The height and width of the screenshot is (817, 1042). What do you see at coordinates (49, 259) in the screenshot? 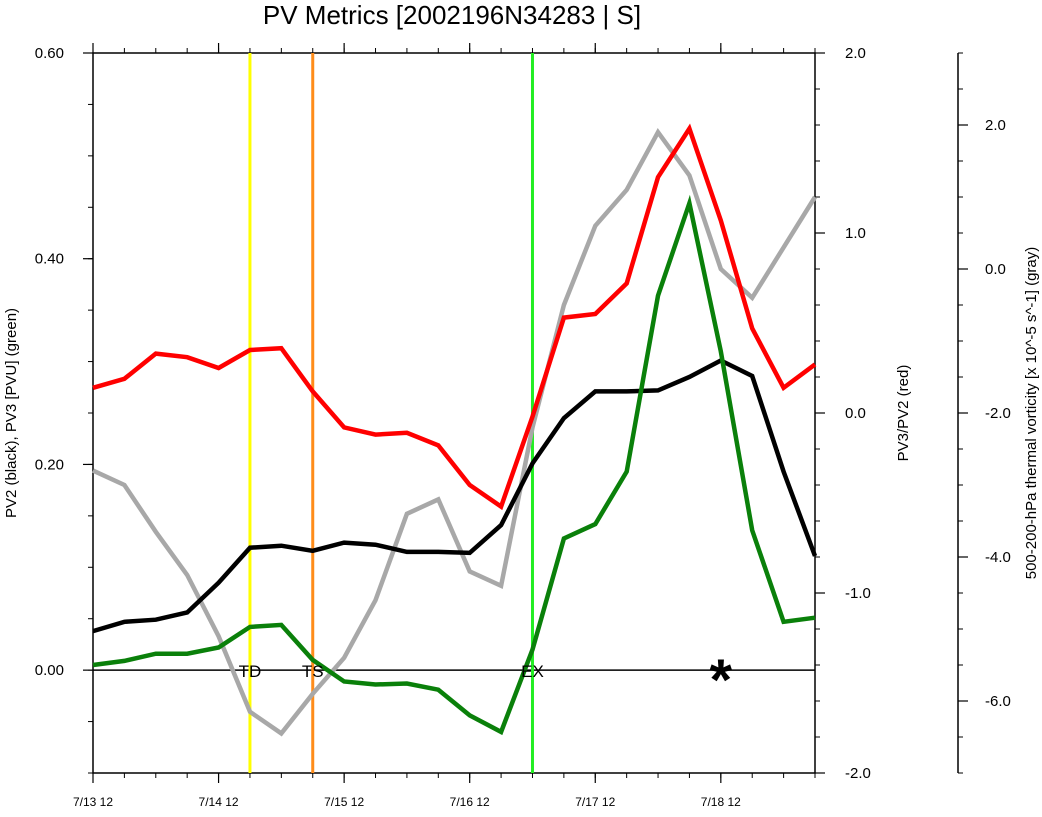
I see `left-axis-tick-label: 0.40` at bounding box center [49, 259].